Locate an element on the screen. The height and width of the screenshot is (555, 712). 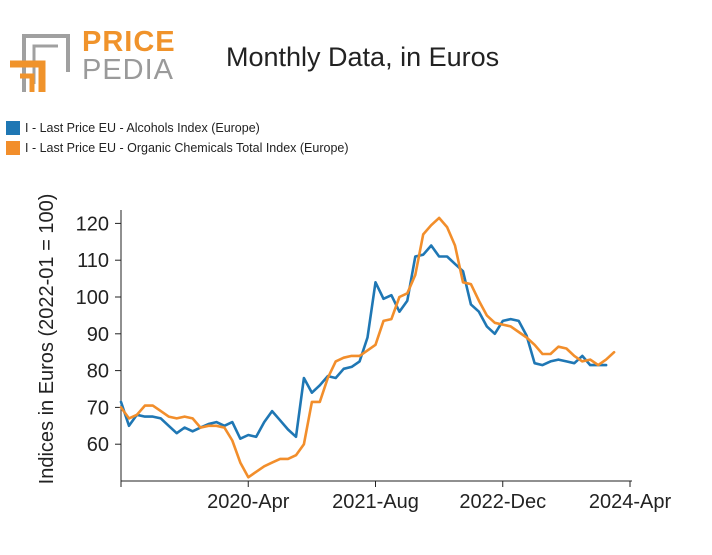
y-tick-label: 110 is located at coordinates (93, 261).